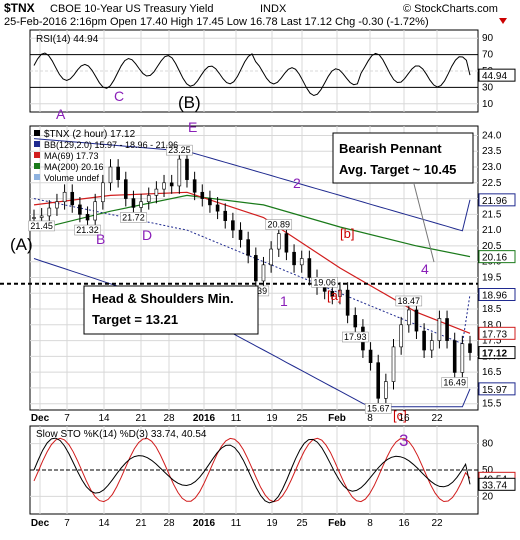  I want to click on rsi-tick-label: 90, so click(488, 38).